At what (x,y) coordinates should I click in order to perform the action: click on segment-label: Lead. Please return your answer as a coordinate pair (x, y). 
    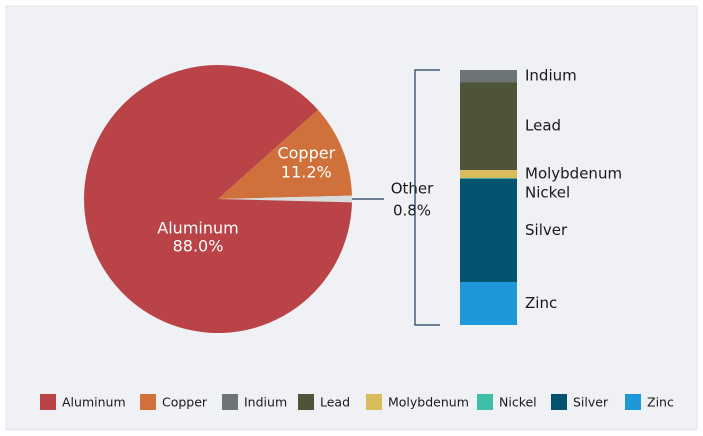
    Looking at the image, I should click on (543, 126).